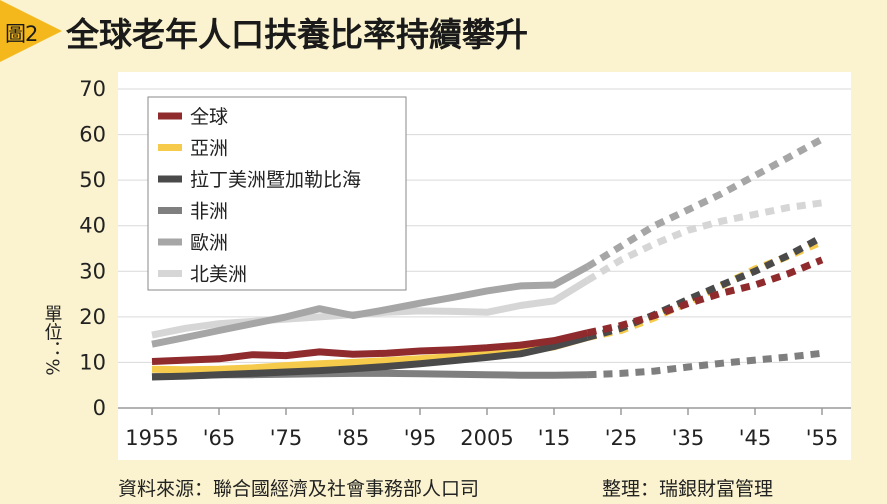 The height and width of the screenshot is (504, 887). What do you see at coordinates (688, 438) in the screenshot?
I see `x-tick-label: '35` at bounding box center [688, 438].